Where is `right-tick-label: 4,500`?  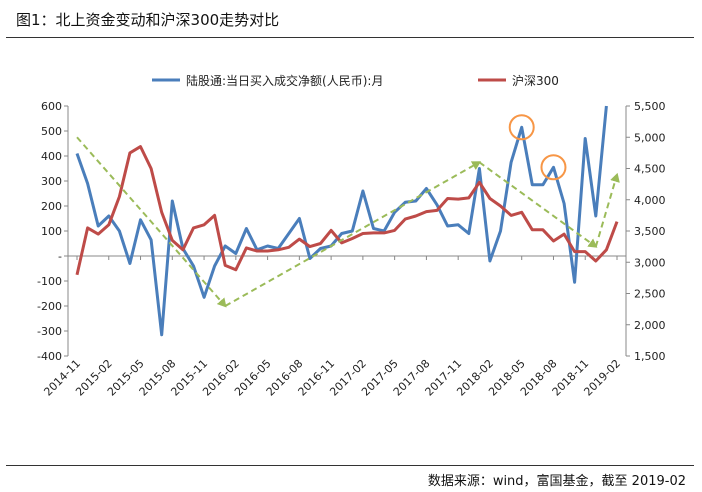
right-tick-label: 4,500 is located at coordinates (650, 169).